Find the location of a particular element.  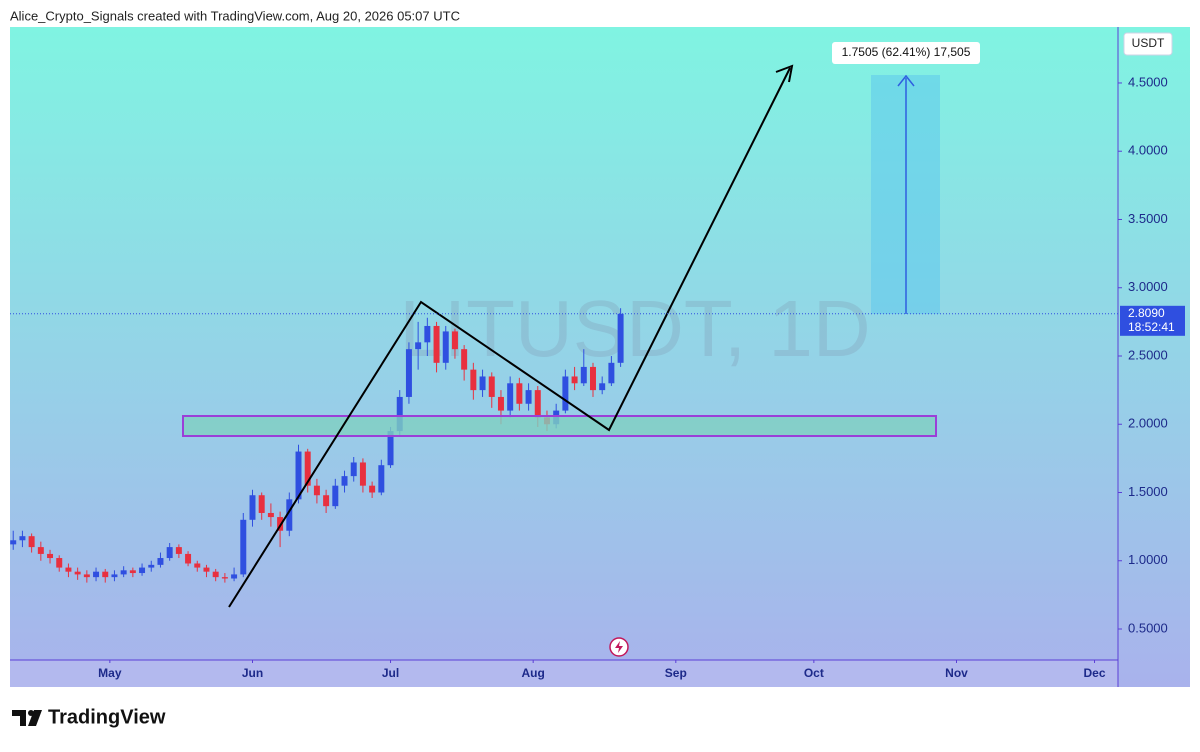

measure-label-box is located at coordinates (906, 53).